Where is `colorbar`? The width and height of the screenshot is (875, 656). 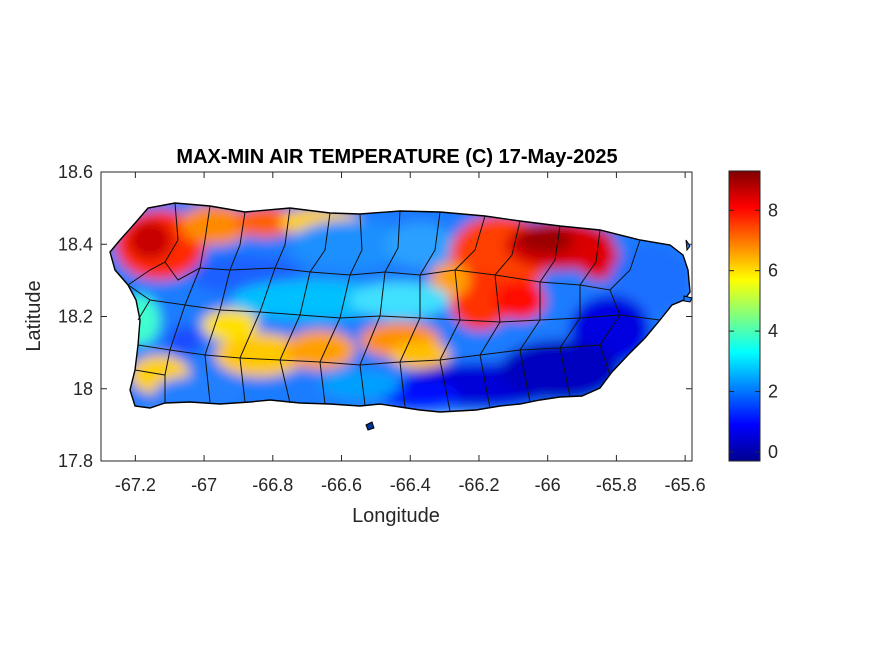 colorbar is located at coordinates (744, 316).